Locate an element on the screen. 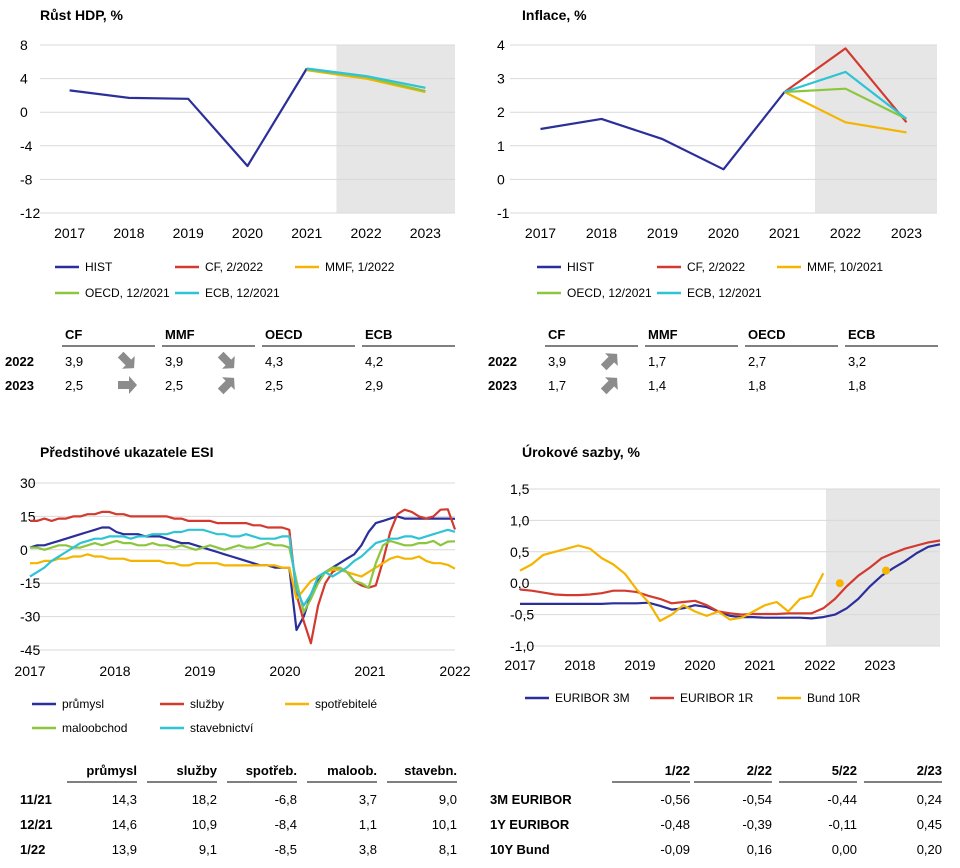 The width and height of the screenshot is (960, 868). table-cell: 0,45 is located at coordinates (929, 824).